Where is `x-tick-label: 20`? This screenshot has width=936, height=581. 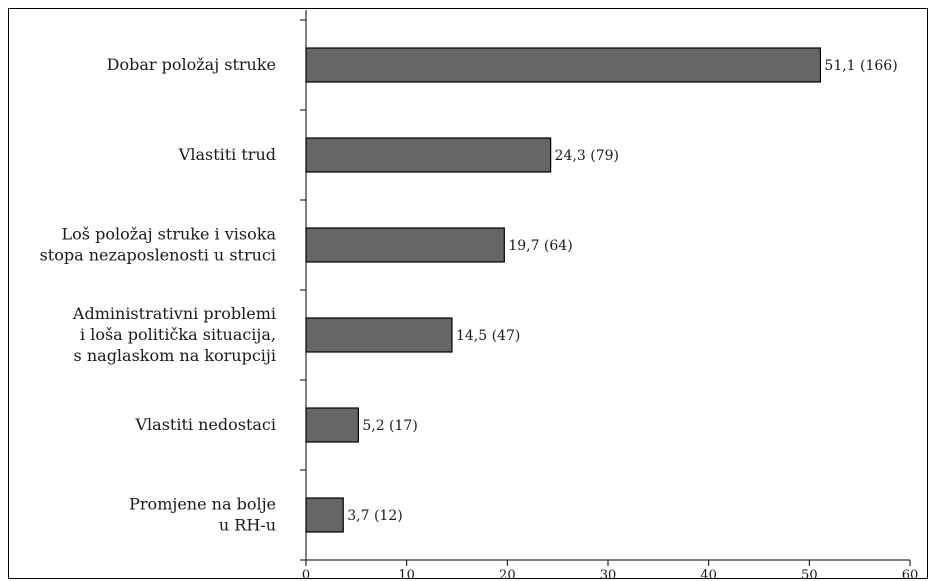 x-tick-label: 20 is located at coordinates (507, 574).